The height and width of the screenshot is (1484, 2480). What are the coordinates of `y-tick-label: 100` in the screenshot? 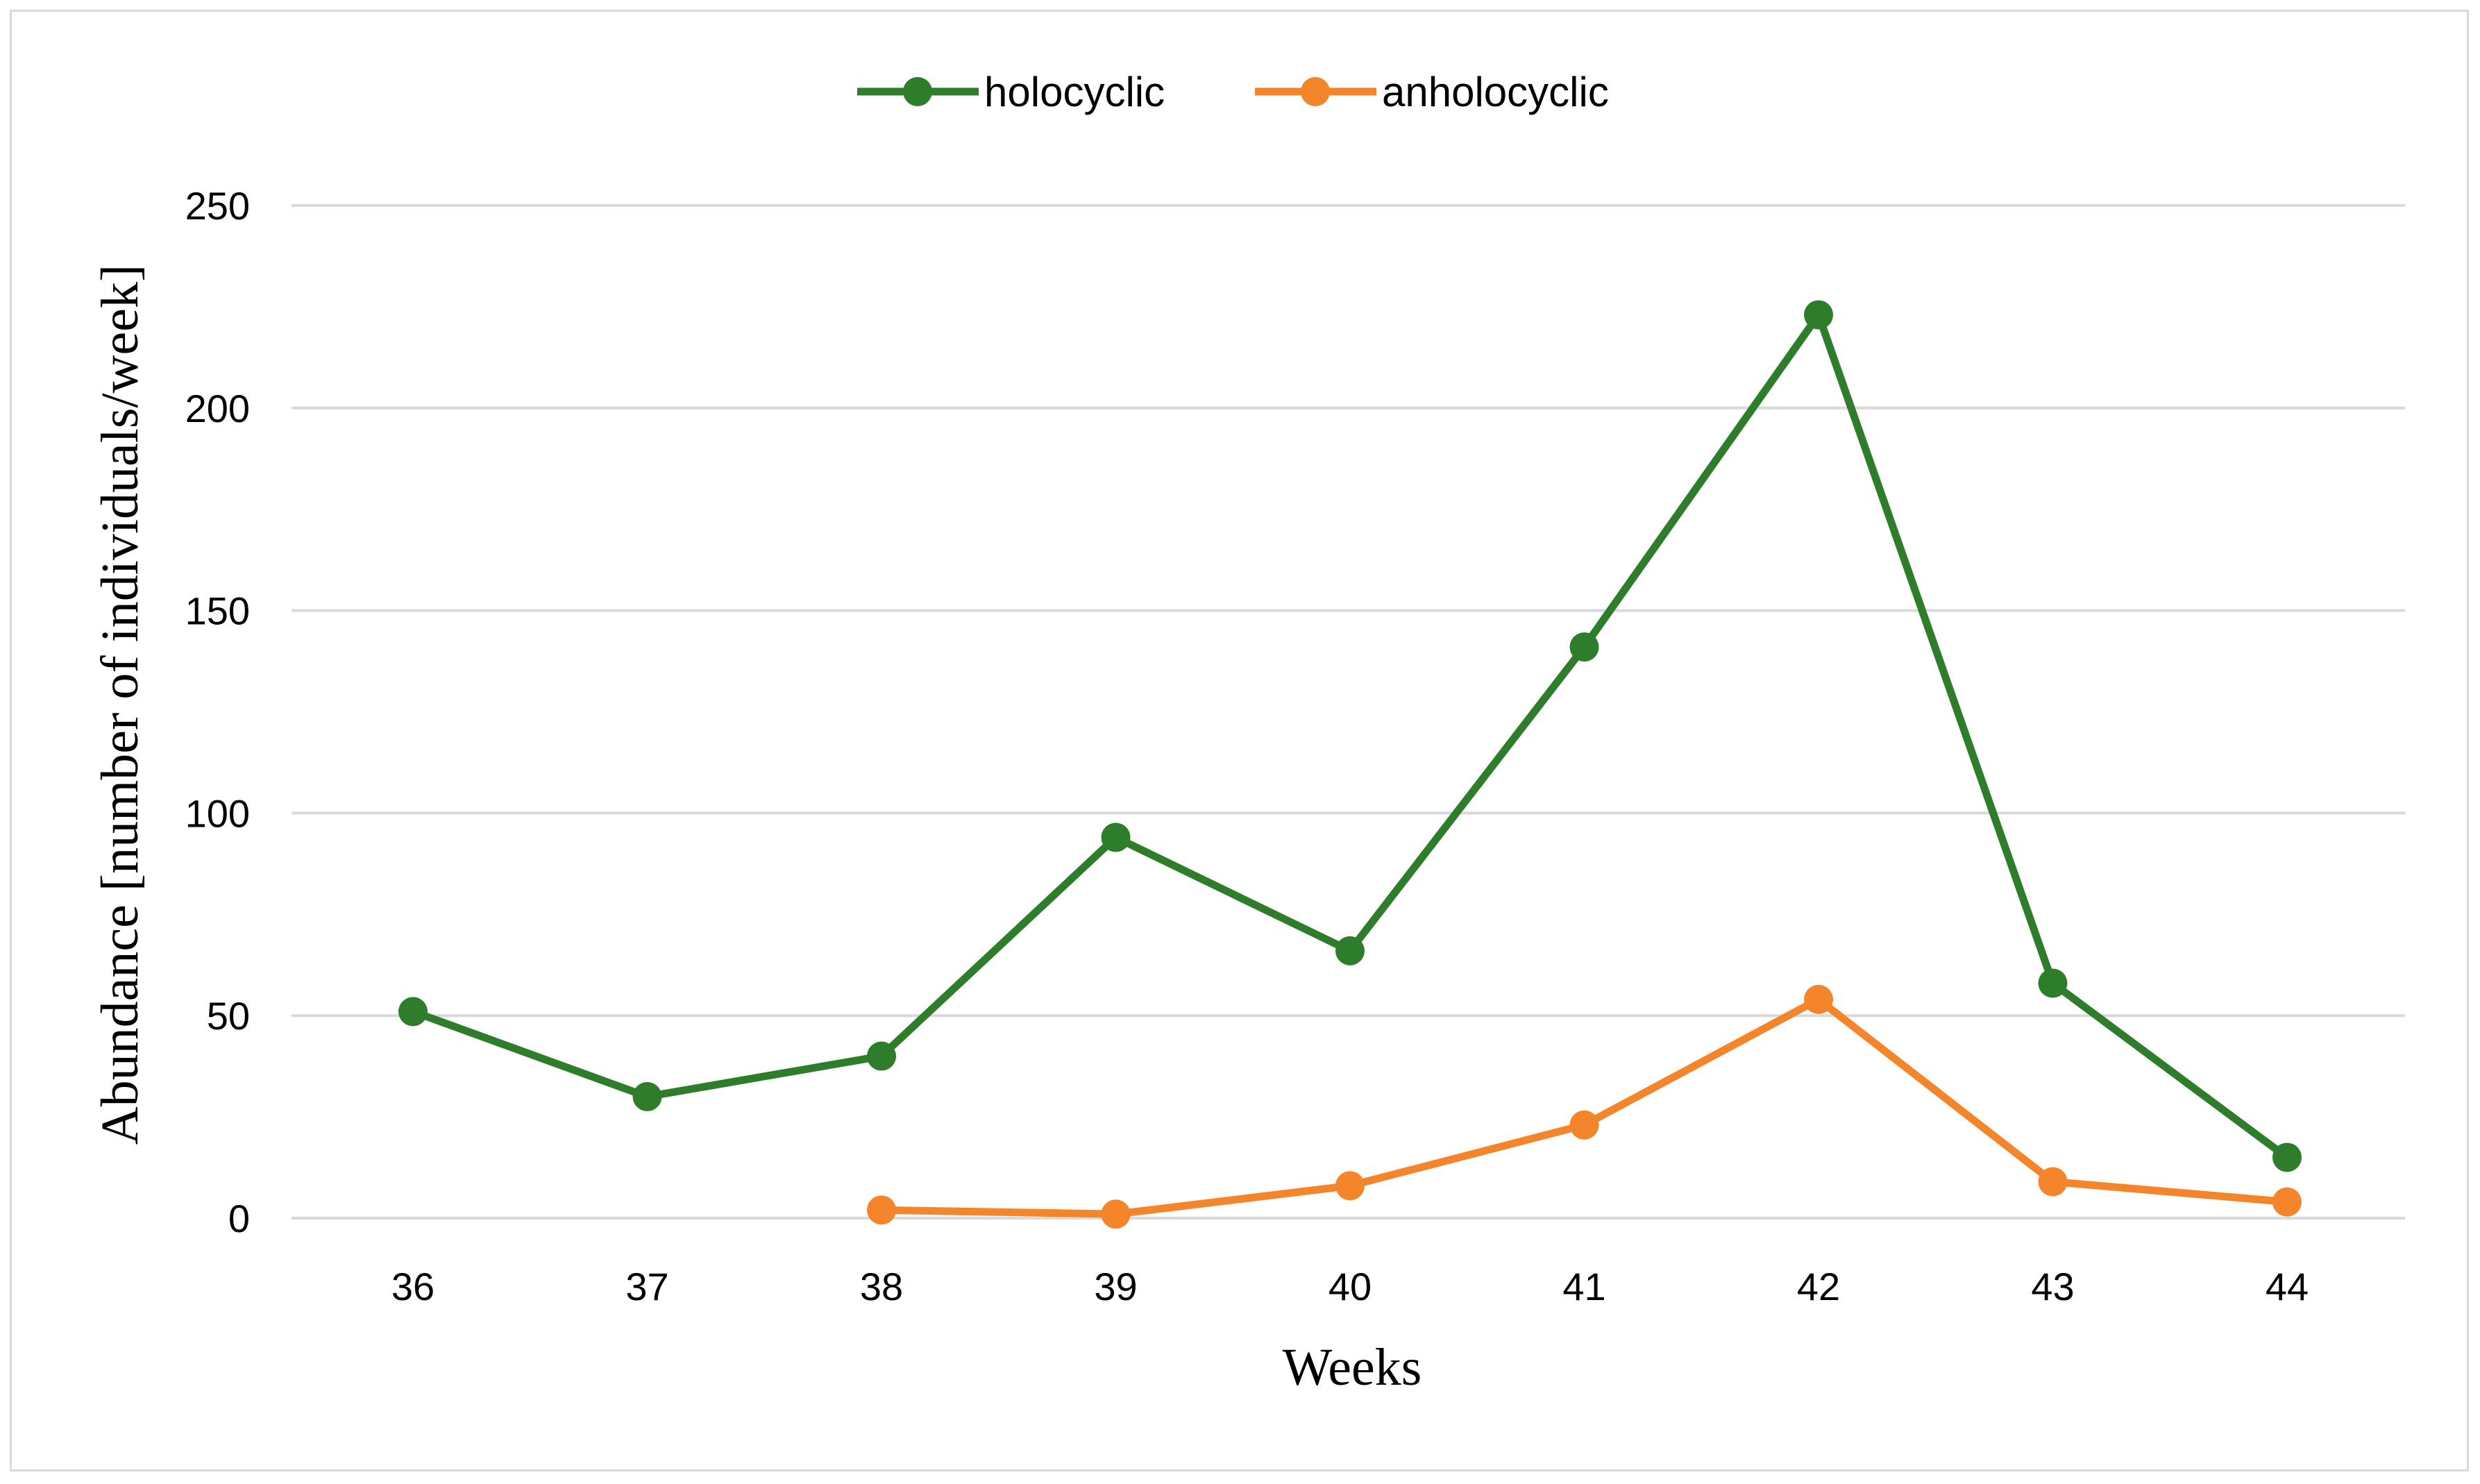 It's located at (217, 813).